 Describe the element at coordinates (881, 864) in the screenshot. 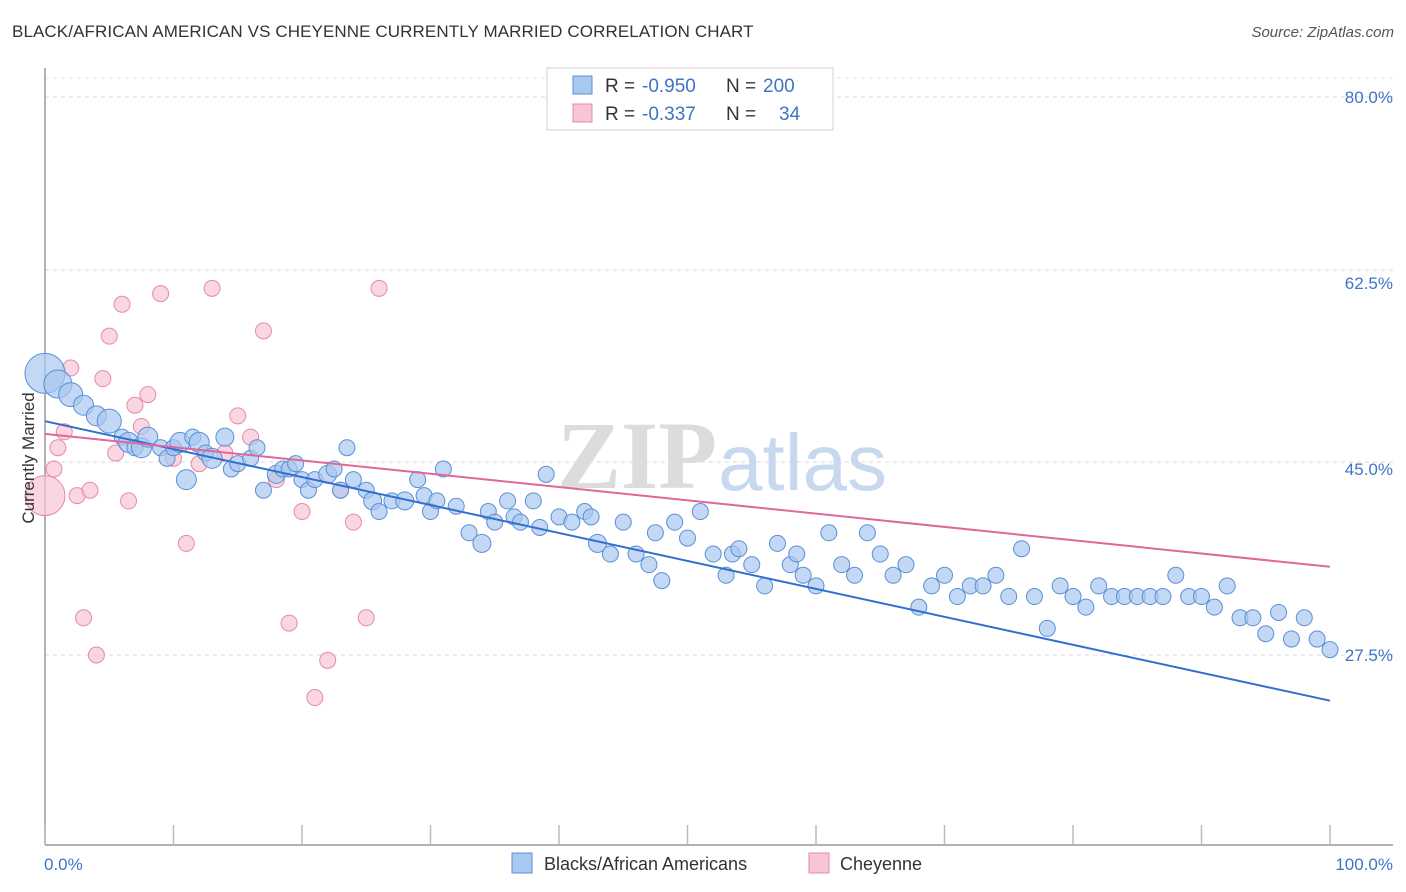

I see `bottom-legend-label-pink: Cheyenne` at that location.